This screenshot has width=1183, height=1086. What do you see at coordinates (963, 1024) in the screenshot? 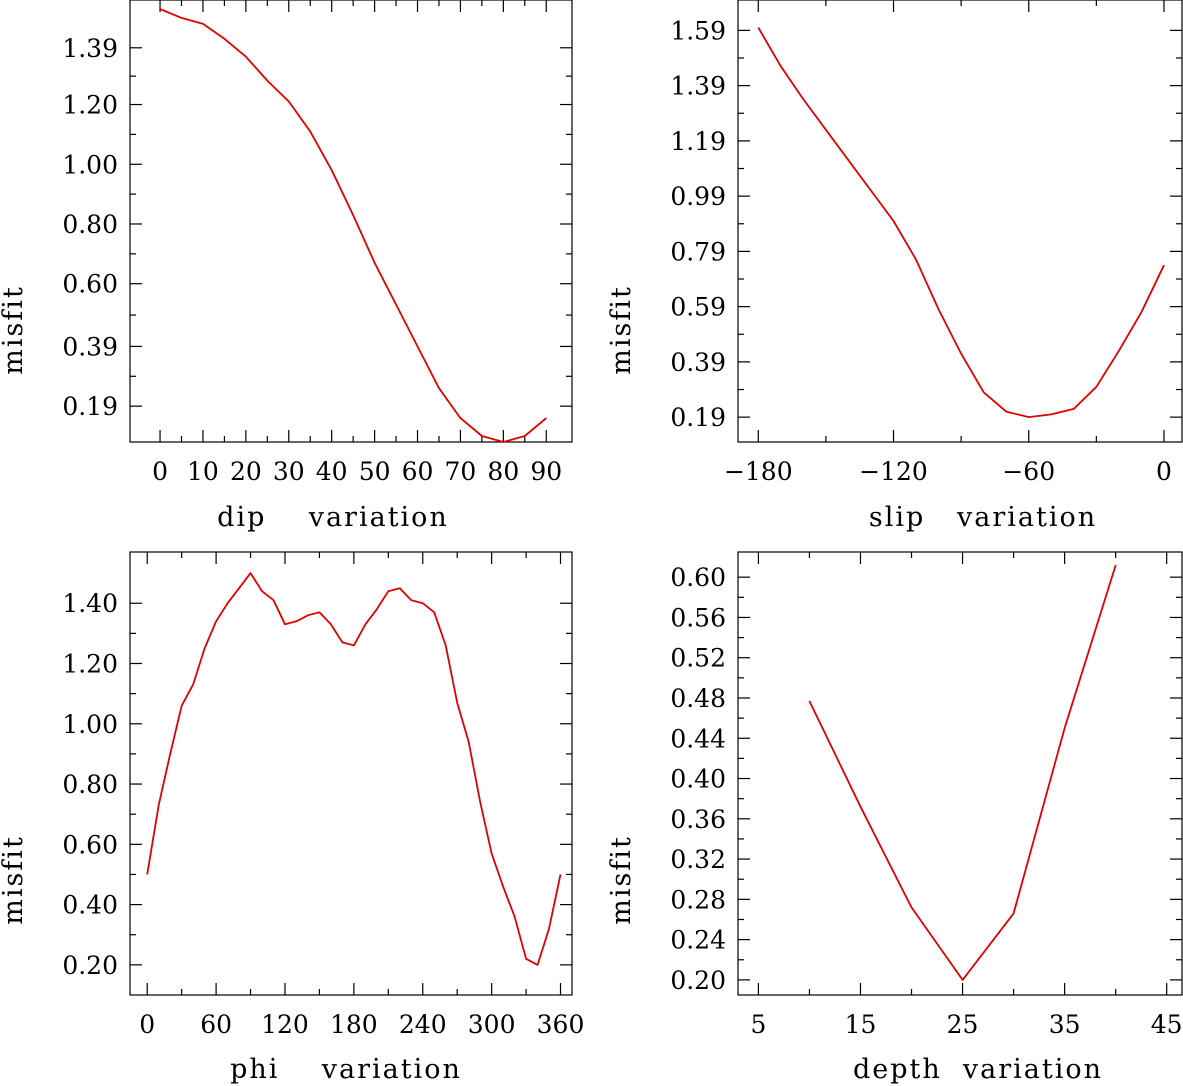
I see `x-tick-label: 25` at bounding box center [963, 1024].